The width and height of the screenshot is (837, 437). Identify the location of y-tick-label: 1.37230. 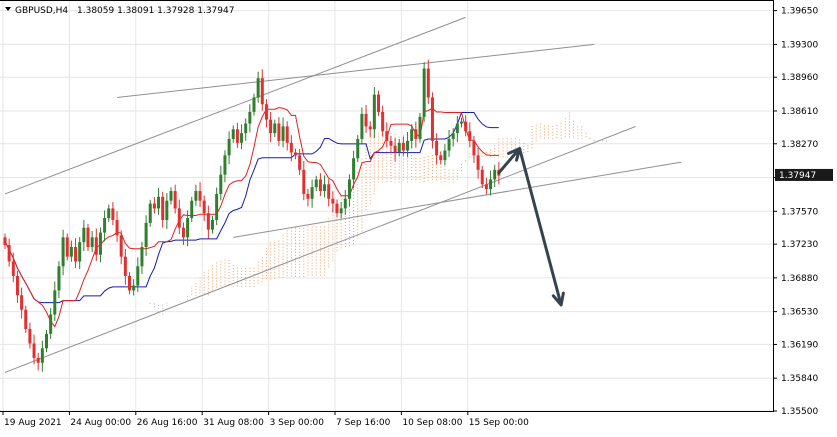
(799, 245).